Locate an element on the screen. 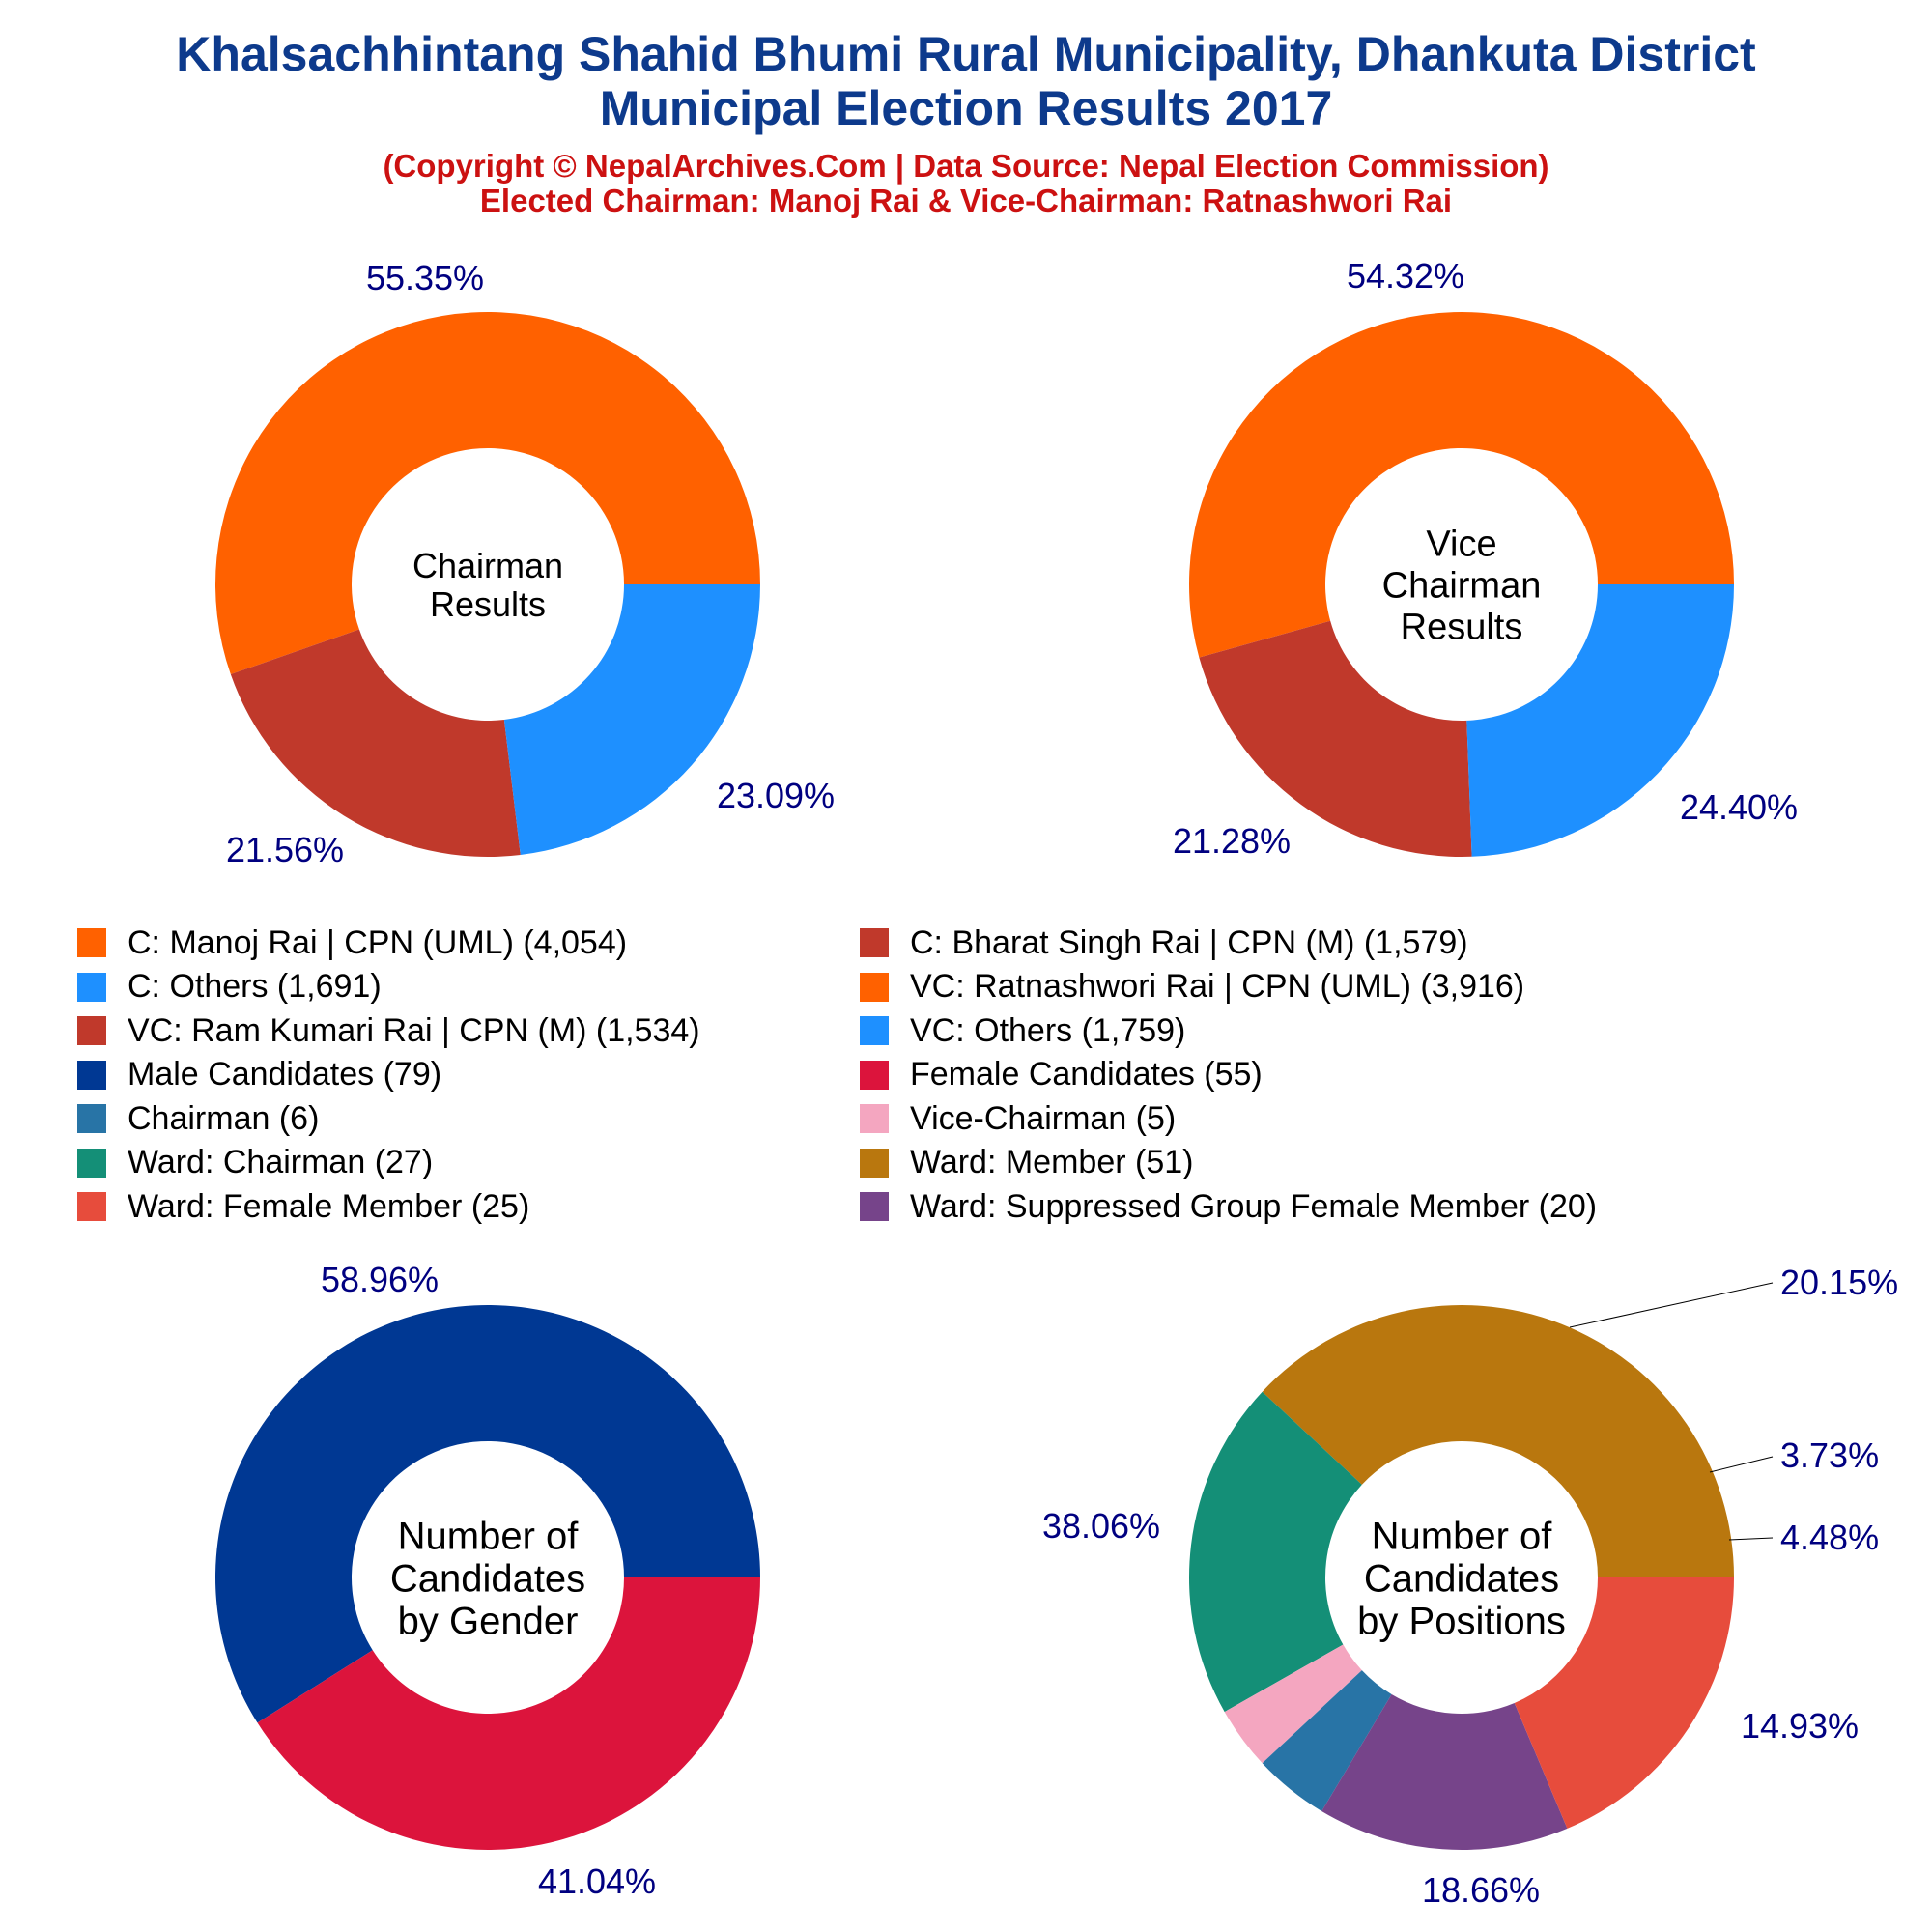  percent-label: 38.06% is located at coordinates (1101, 1526).